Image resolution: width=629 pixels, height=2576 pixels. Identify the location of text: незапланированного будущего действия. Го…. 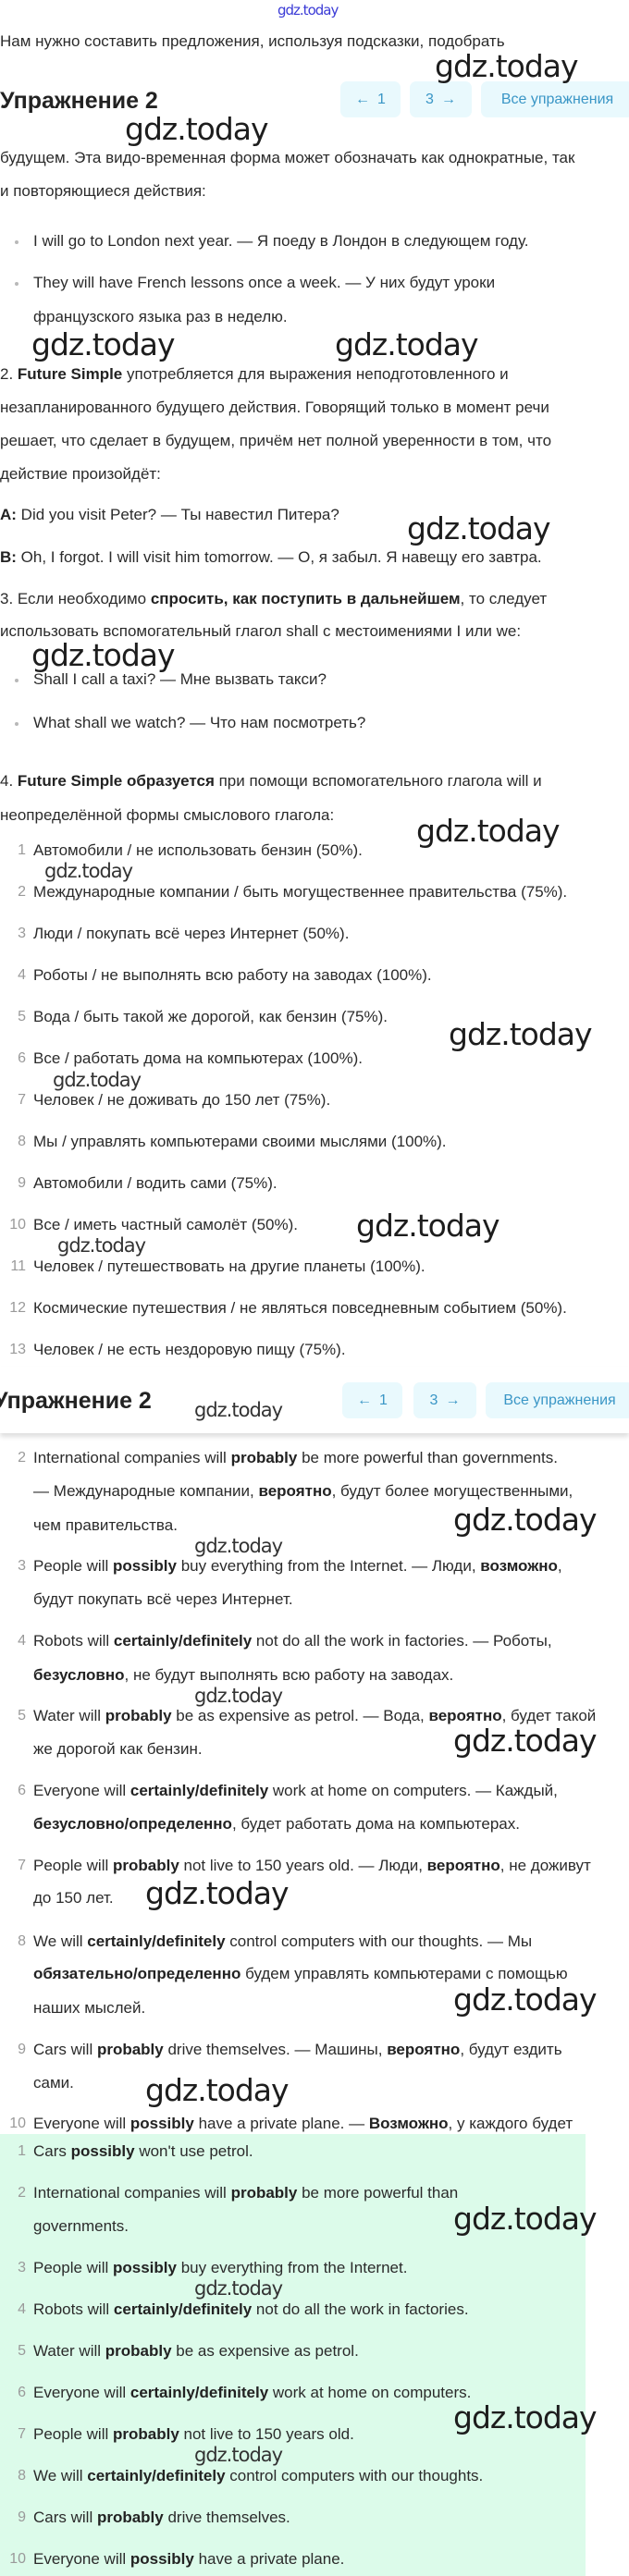
(274, 407).